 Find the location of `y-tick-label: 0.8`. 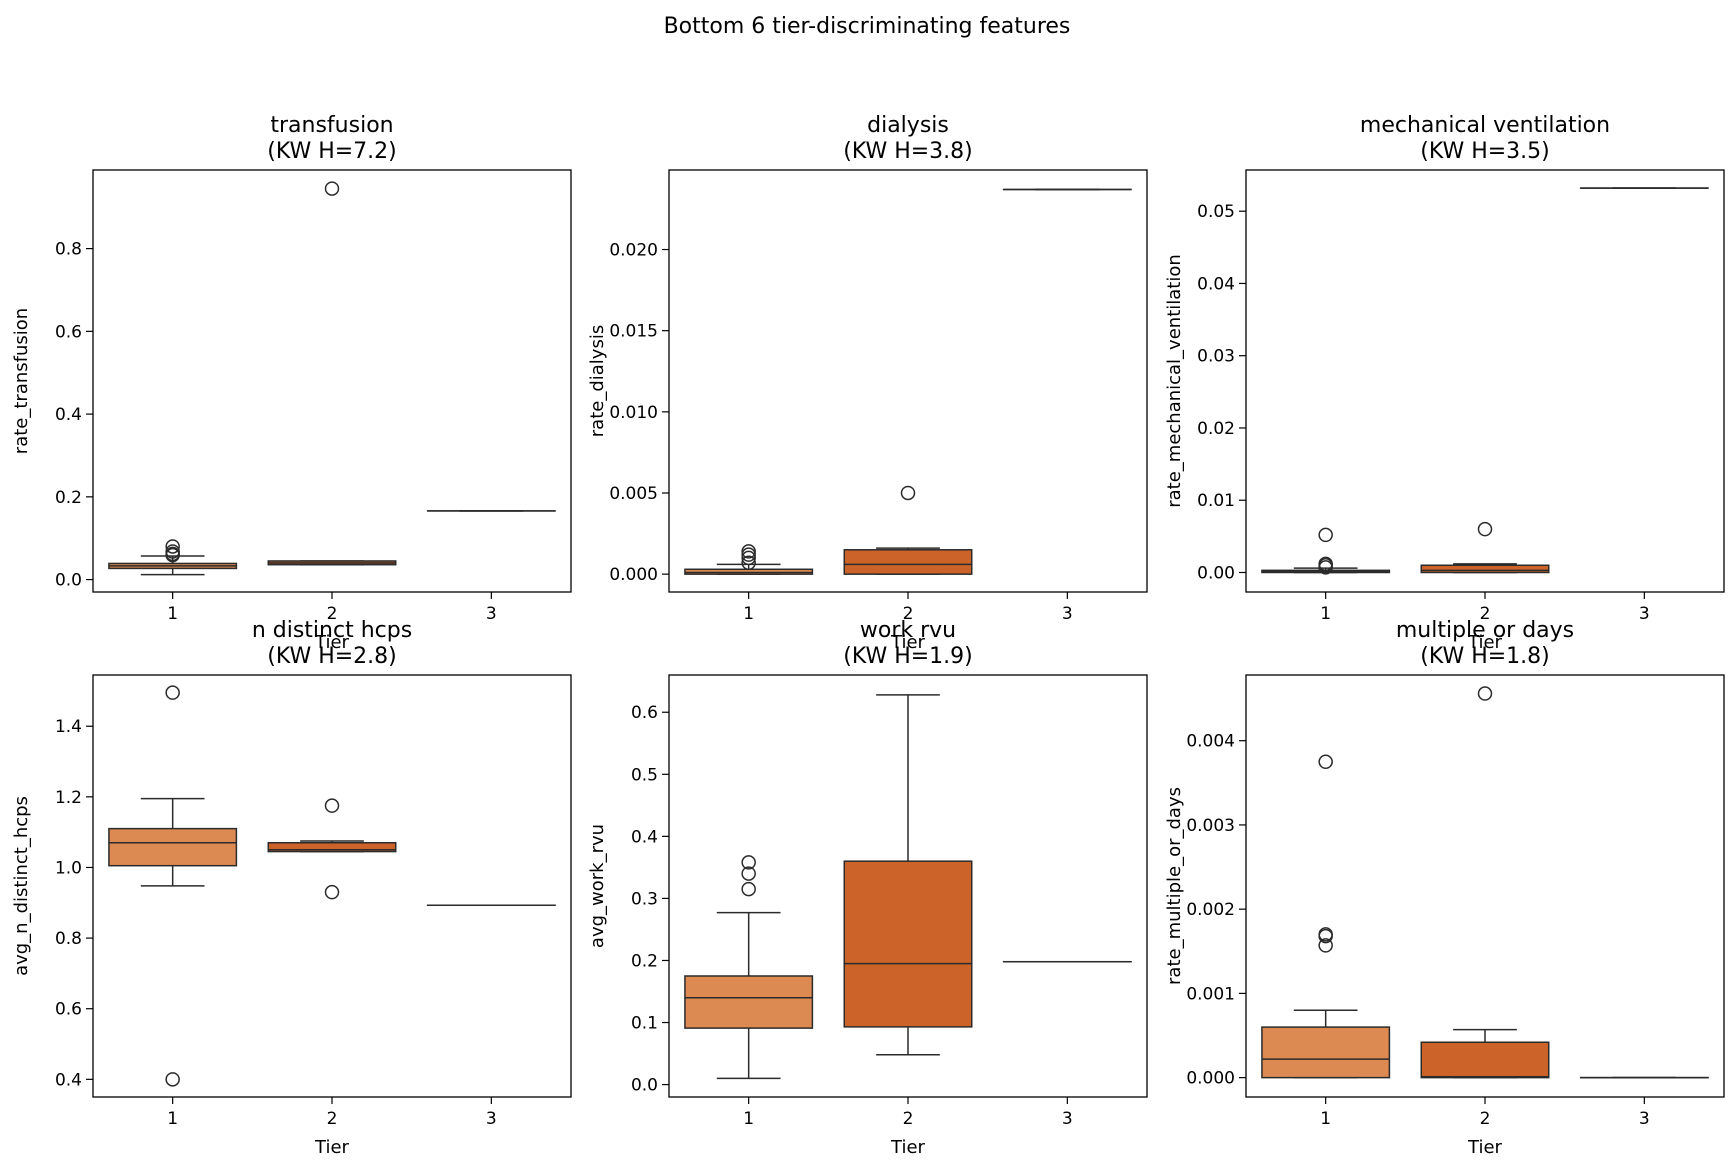

y-tick-label: 0.8 is located at coordinates (68, 939).